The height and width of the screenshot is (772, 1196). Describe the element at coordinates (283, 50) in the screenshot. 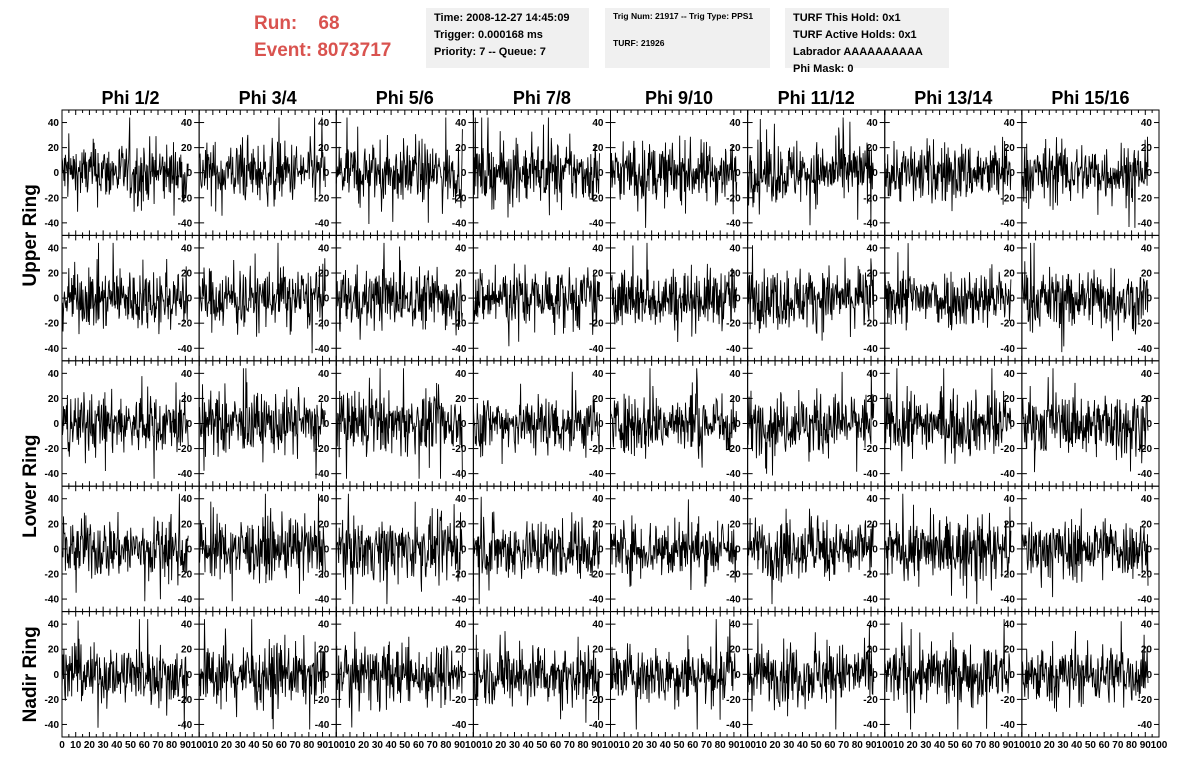

I see `event-label: Event:` at that location.